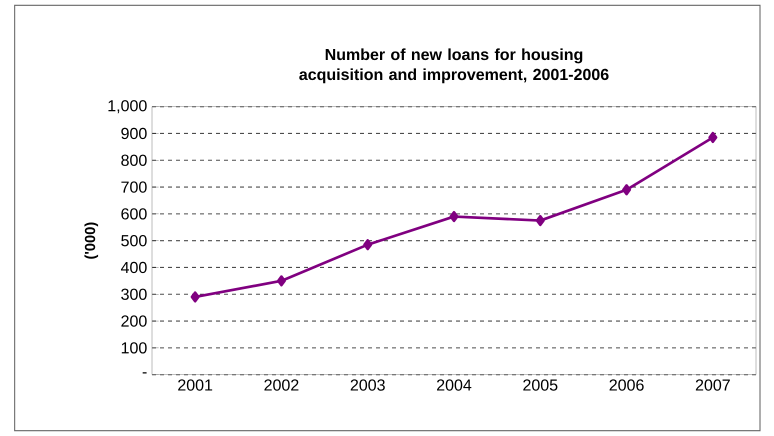 The image size is (774, 436). Describe the element at coordinates (134, 160) in the screenshot. I see `y-tick-label: 800` at that location.